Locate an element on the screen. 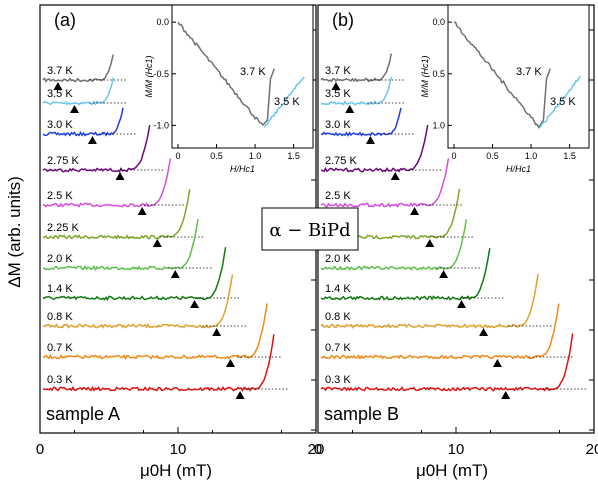 The width and height of the screenshot is (598, 490). material-label: α − BiPd is located at coordinates (309, 230).